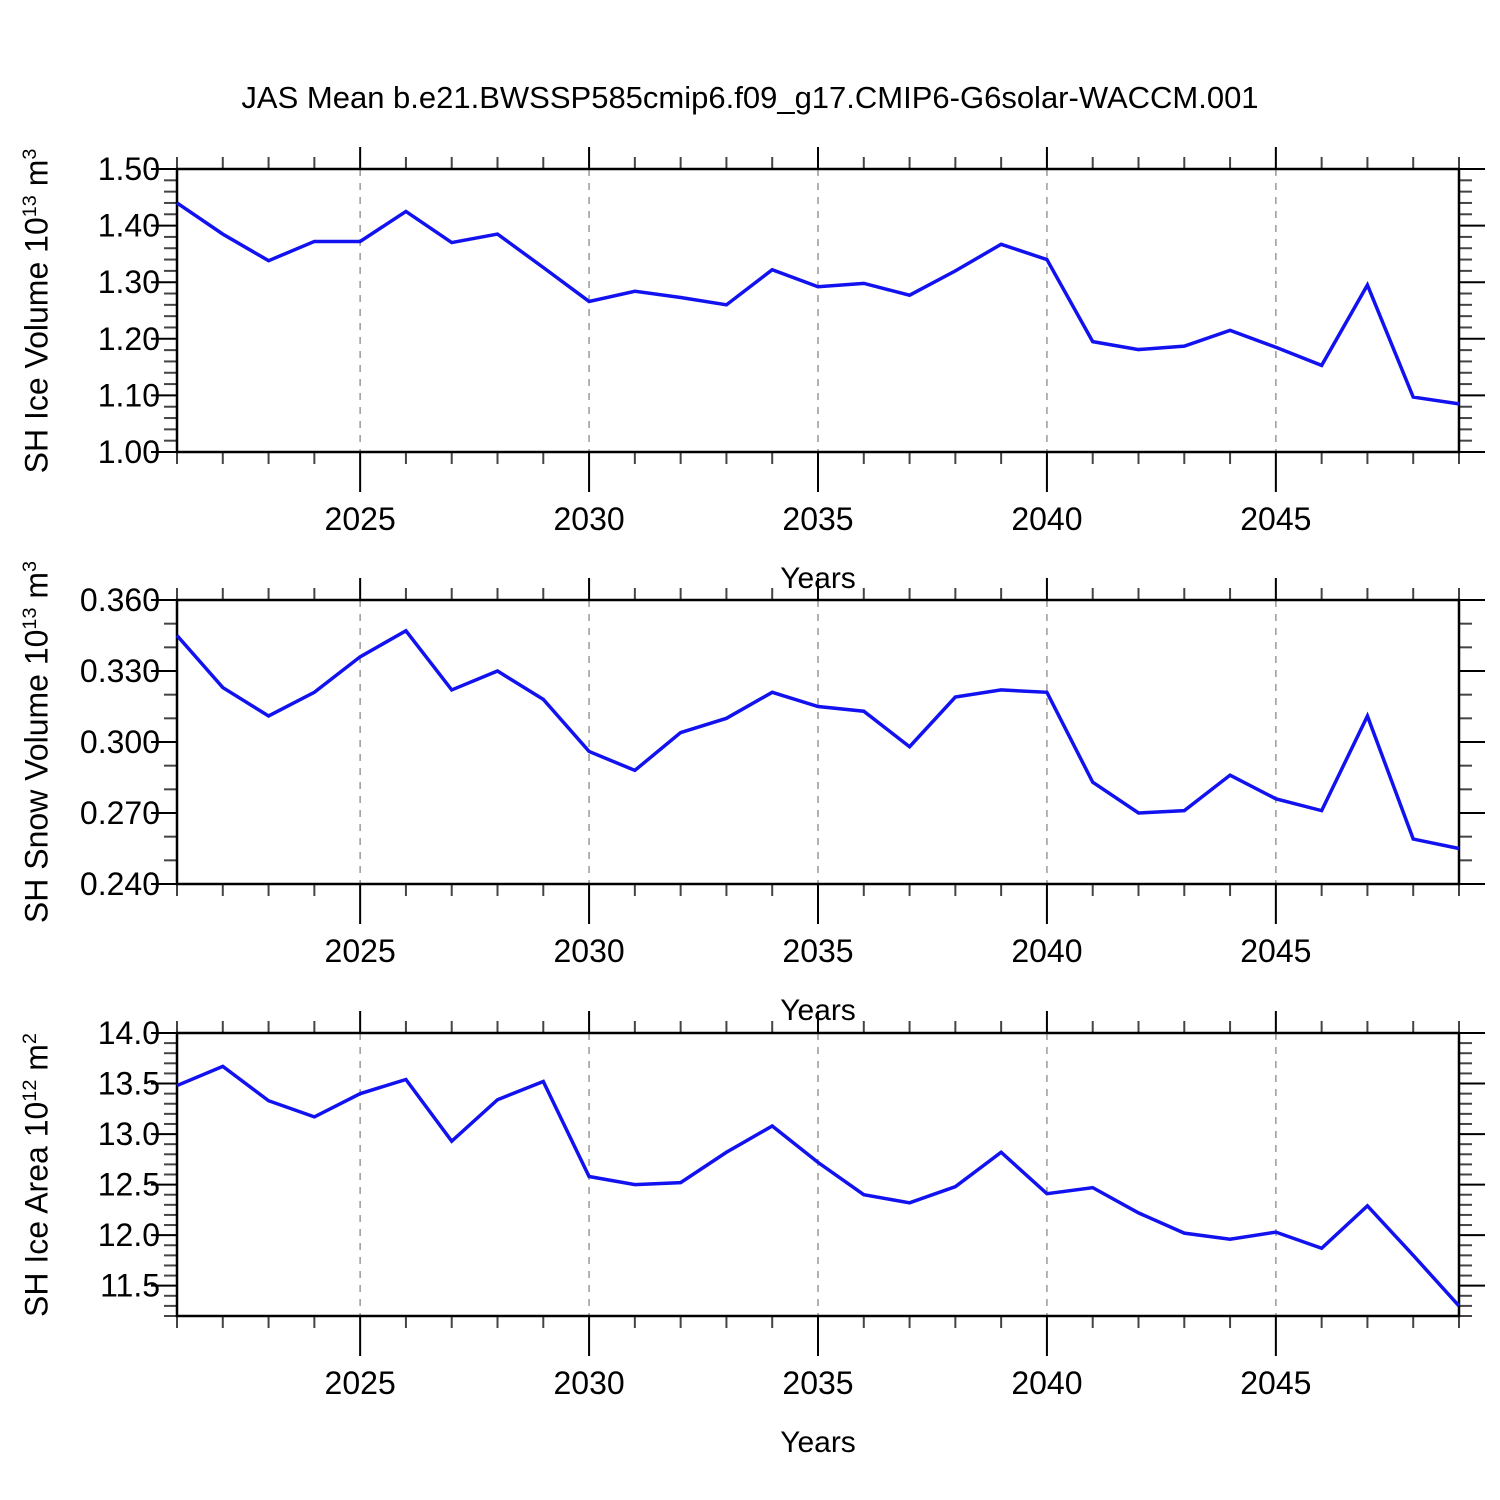 The width and height of the screenshot is (1500, 1500). Describe the element at coordinates (129, 310) in the screenshot. I see `y-axis-labels: 1.00 1.10 1.20 1.30 1.40 1.50` at that location.